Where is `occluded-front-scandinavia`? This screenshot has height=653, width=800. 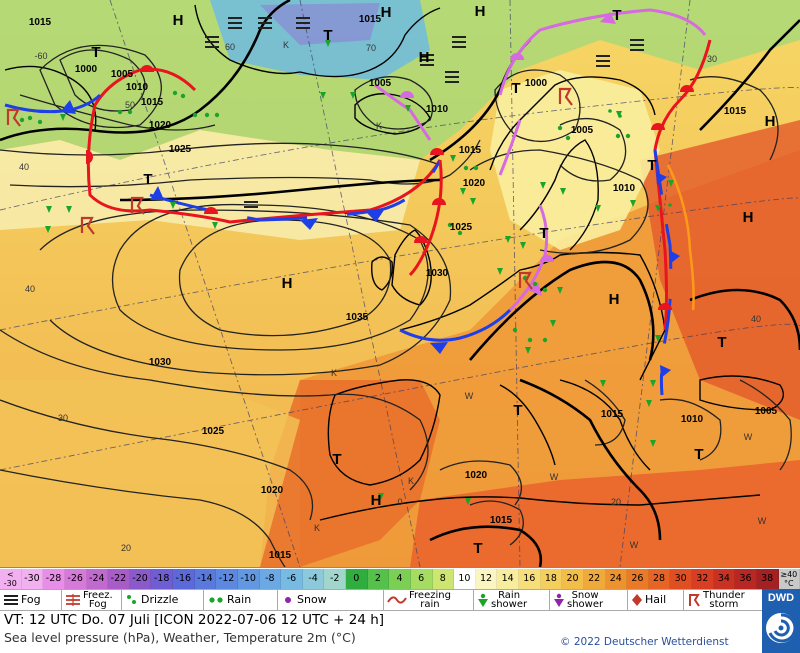 occluded-front-scandinavia is located at coordinates (510, 147).